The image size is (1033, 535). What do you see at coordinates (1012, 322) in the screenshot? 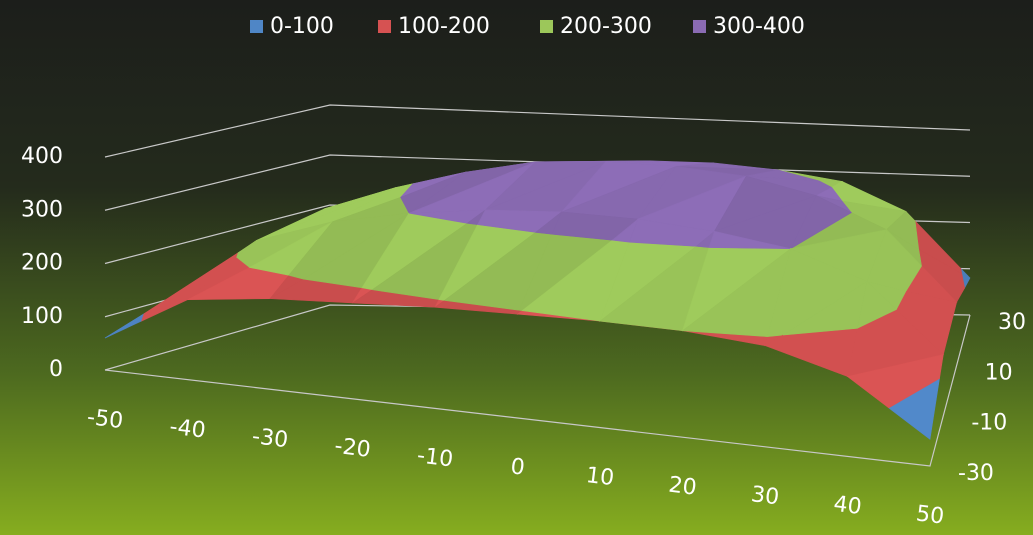
I see `y-tick-label: 30` at bounding box center [1012, 322].